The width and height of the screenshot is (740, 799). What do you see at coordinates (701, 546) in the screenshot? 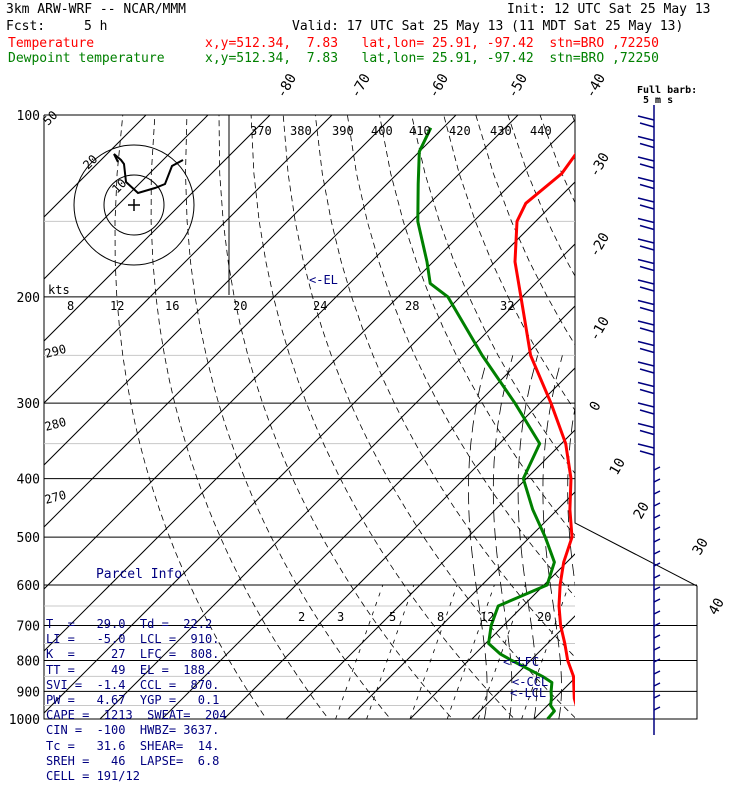
I see `isotherm-label: 30` at bounding box center [701, 546].